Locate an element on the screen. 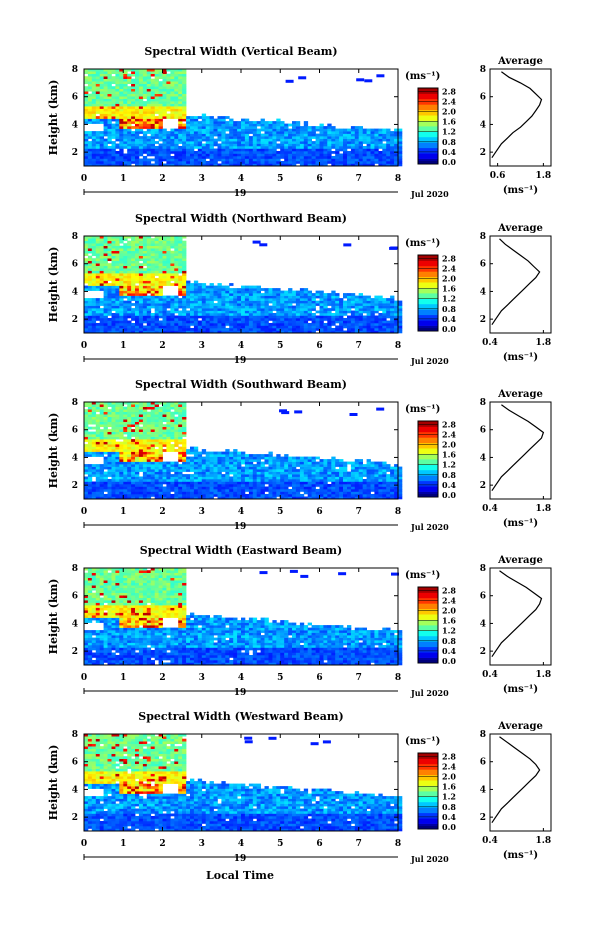 This screenshot has width=614, height=929. x-axis-label: Local Time is located at coordinates (240, 875).